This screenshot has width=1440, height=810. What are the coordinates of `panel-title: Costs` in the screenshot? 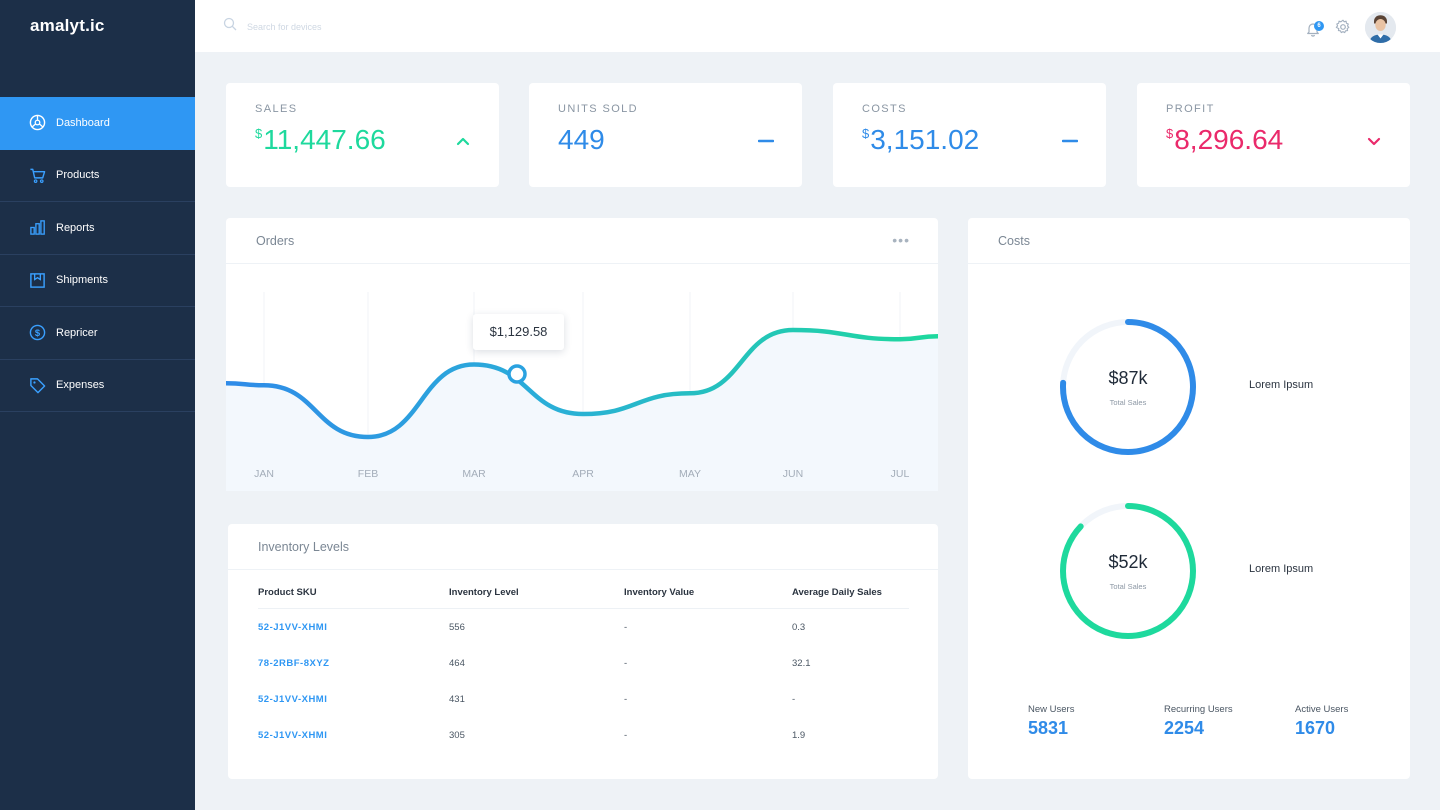 It's located at (1014, 241).